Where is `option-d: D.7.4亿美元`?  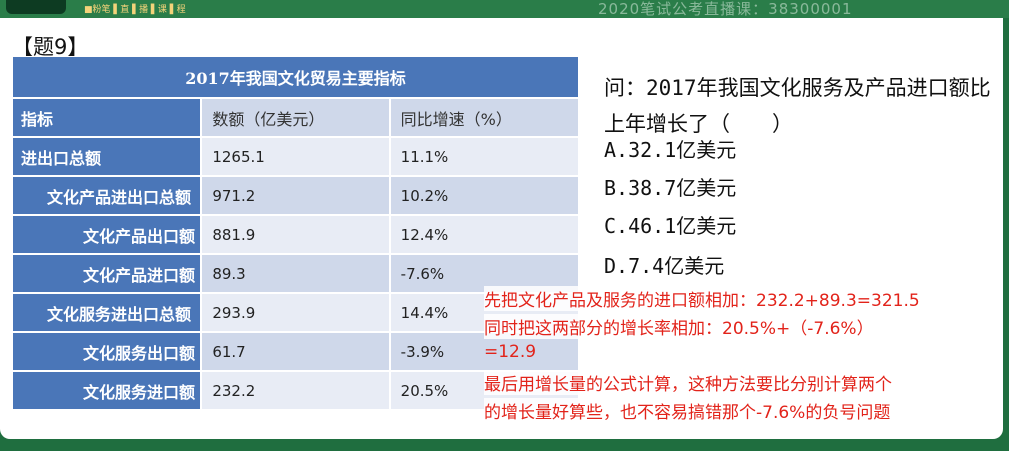
option-d: D.7.4亿美元 is located at coordinates (664, 266).